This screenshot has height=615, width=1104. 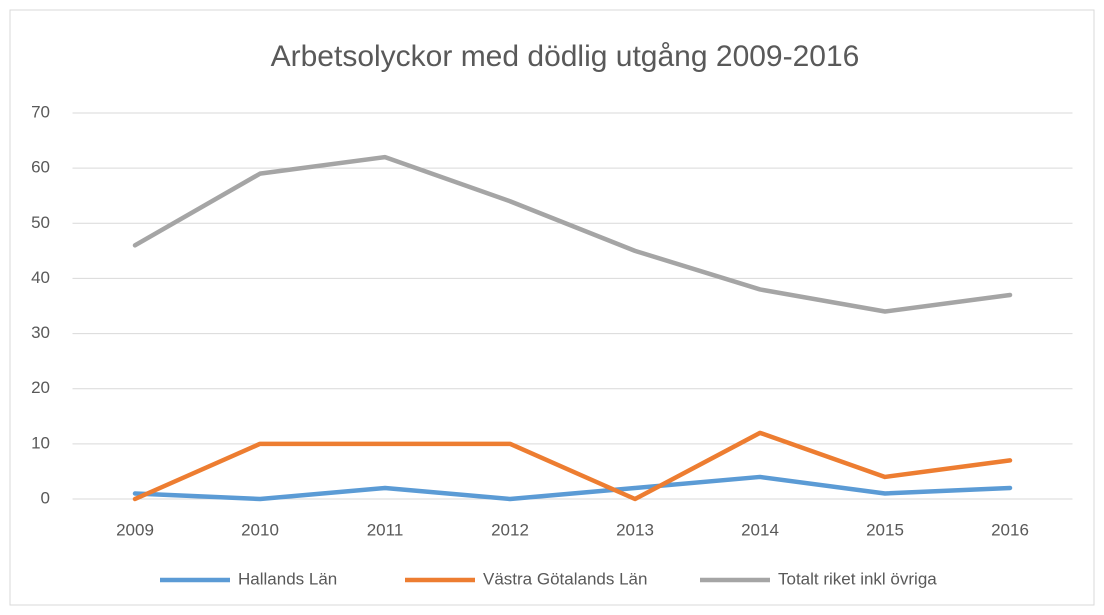 What do you see at coordinates (40, 167) in the screenshot?
I see `y-tick-label: 60` at bounding box center [40, 167].